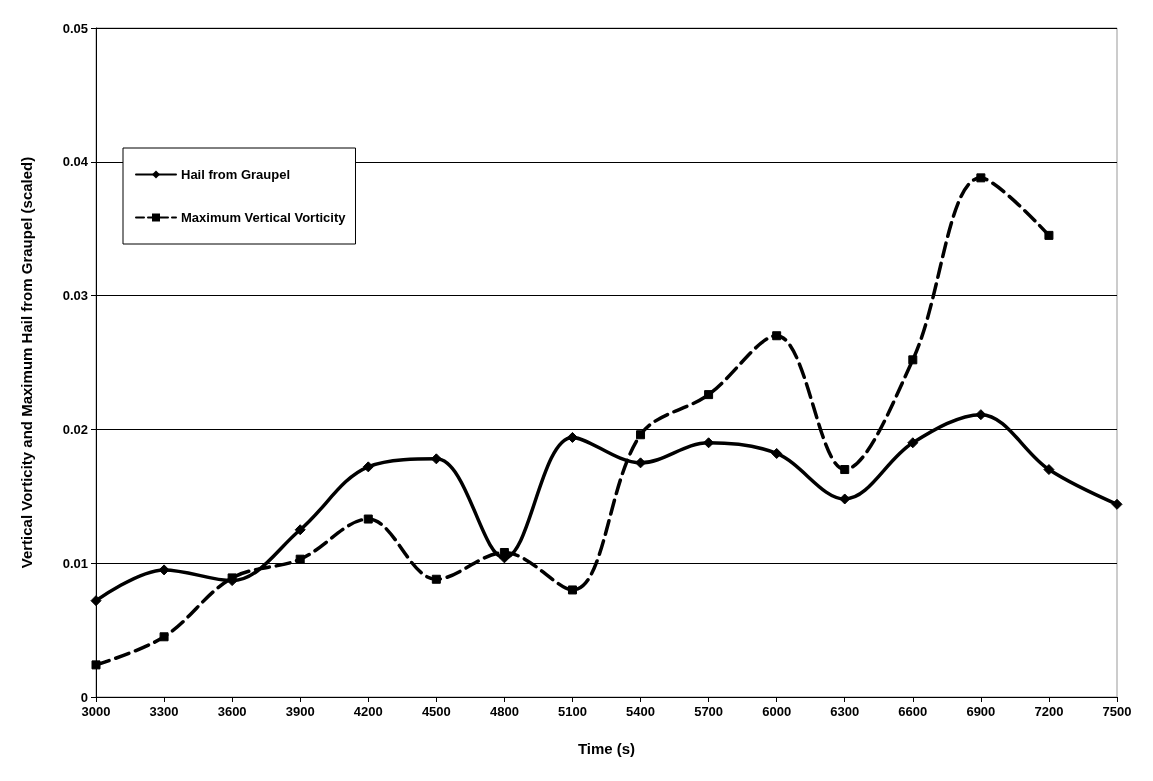 This screenshot has width=1153, height=781. What do you see at coordinates (75, 296) in the screenshot?
I see `y-tick-label: 0.03` at bounding box center [75, 296].